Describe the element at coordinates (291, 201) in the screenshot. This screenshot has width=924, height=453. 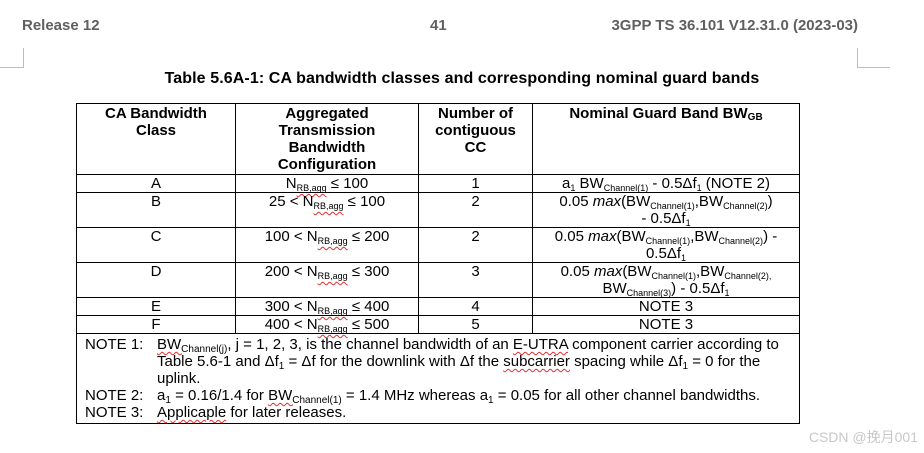
I see `agg-pre: 25 < N` at that location.